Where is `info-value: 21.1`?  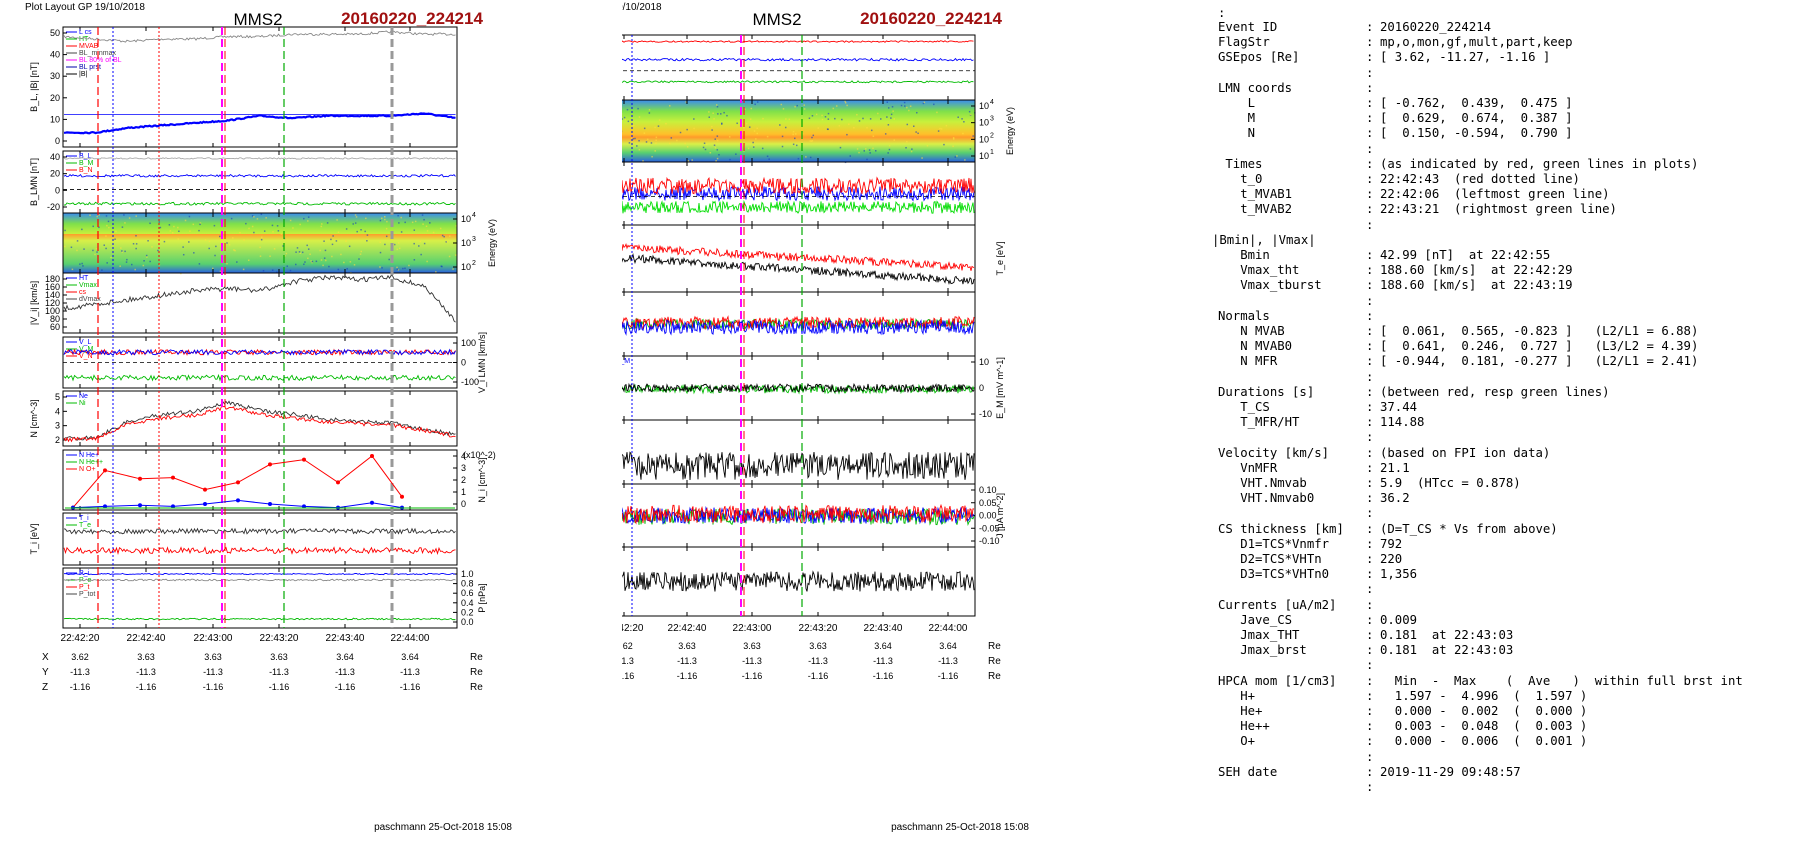
info-value: 21.1 is located at coordinates (1395, 468).